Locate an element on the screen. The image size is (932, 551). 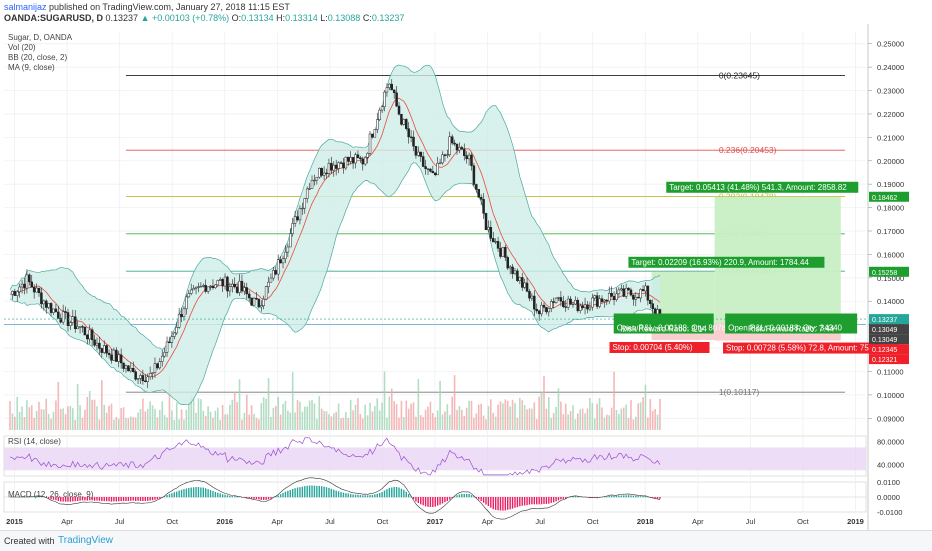
indicator-vol: Vol (20) is located at coordinates (22, 47).